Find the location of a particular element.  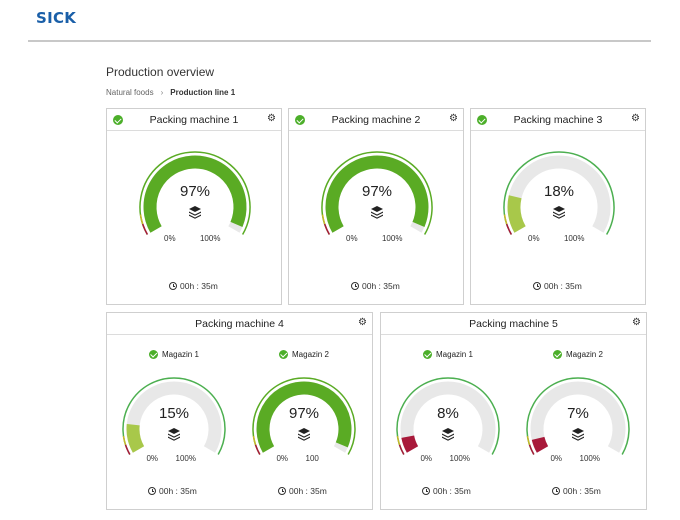

machine-card: Packing machine 1 ⚙ 97% 0% 100% 00h : 35m is located at coordinates (194, 206).